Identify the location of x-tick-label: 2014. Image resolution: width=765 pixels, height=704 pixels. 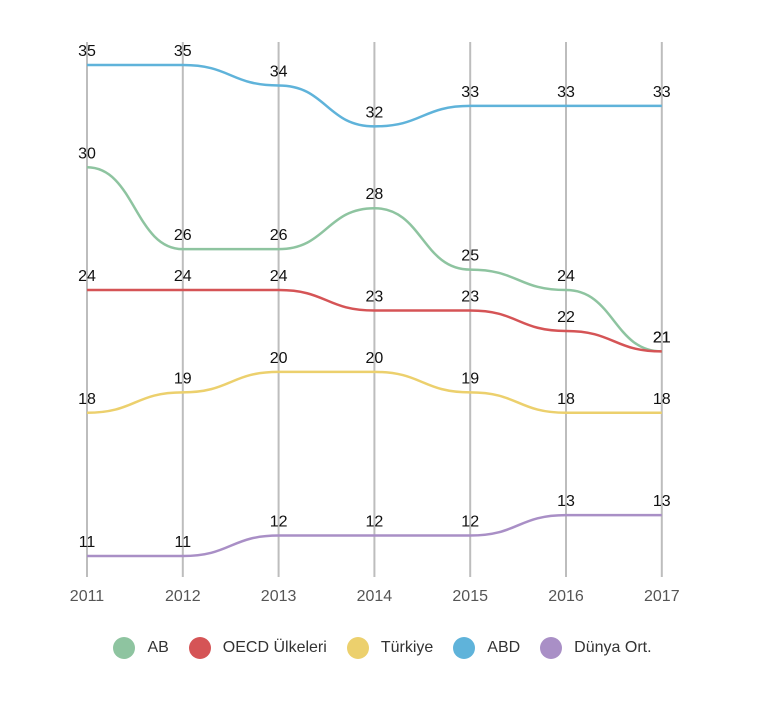
(375, 596).